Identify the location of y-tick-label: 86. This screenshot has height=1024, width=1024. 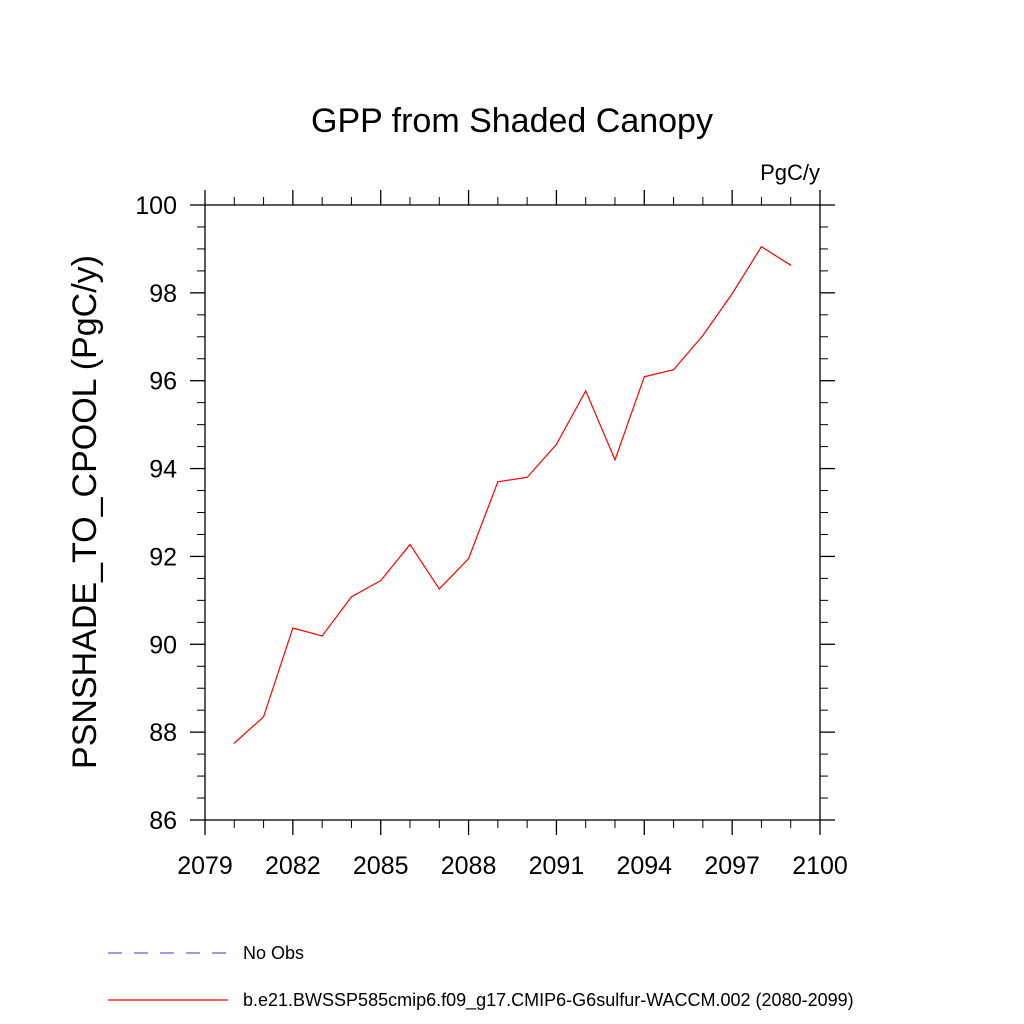
(163, 821).